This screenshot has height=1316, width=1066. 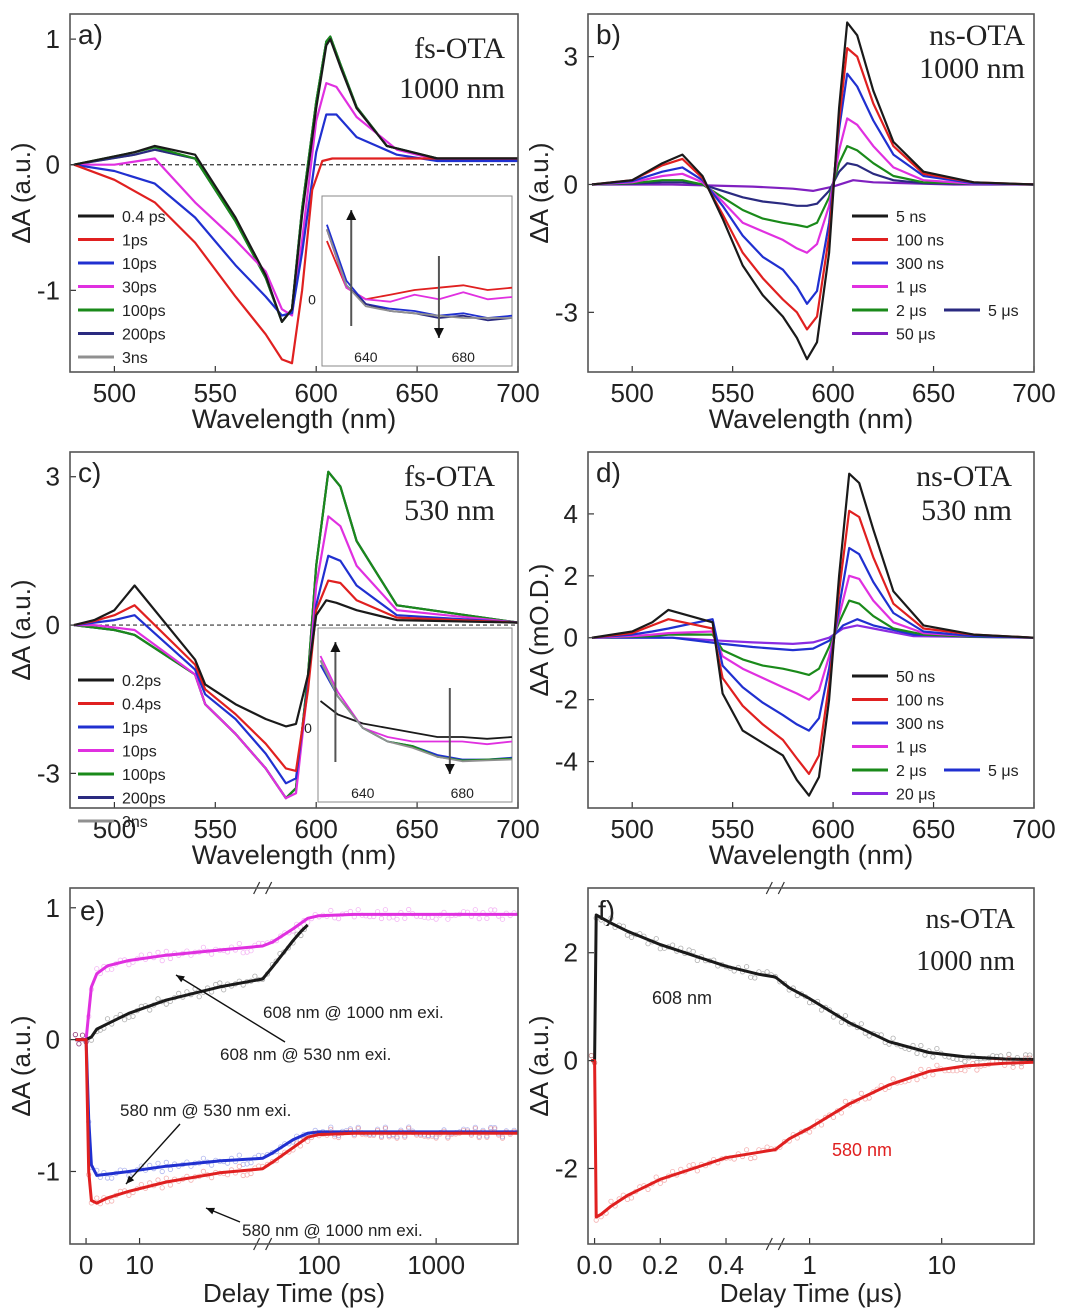 What do you see at coordinates (682, 998) in the screenshot?
I see `curve-annotation: 608 nm` at bounding box center [682, 998].